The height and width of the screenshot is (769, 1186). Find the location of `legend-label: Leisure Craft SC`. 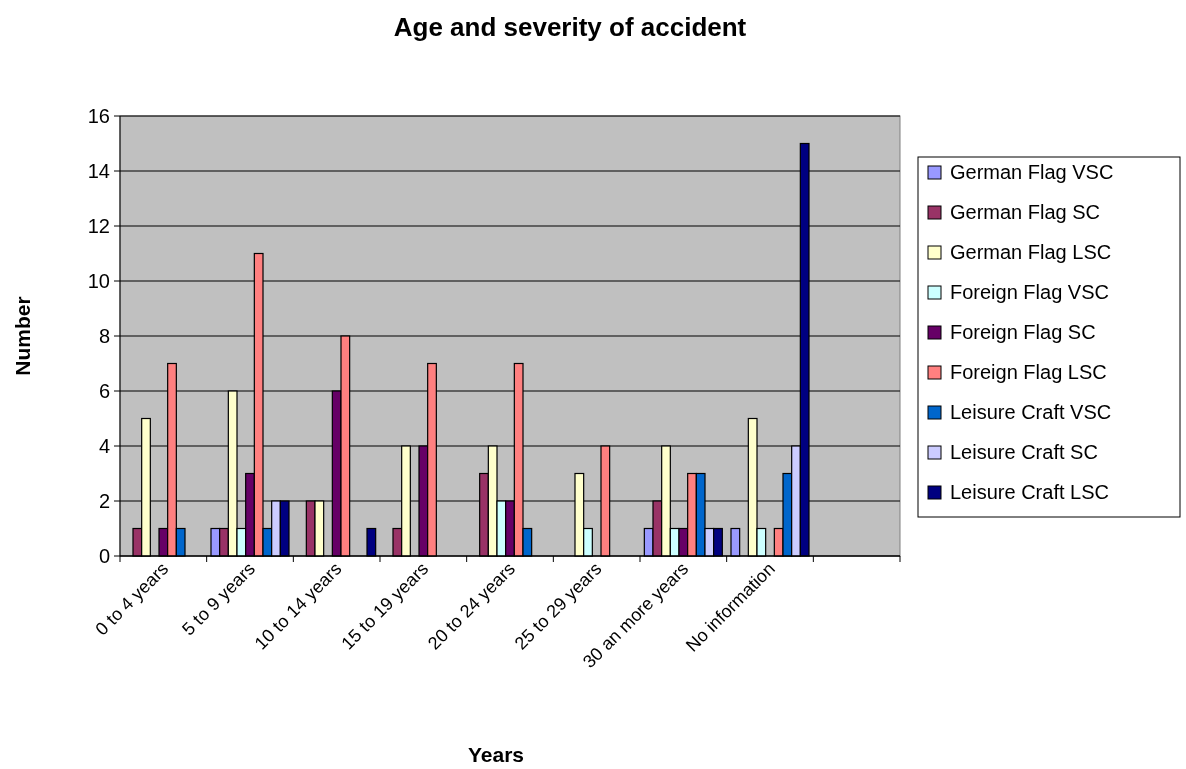

legend-label: Leisure Craft SC is located at coordinates (1024, 452).